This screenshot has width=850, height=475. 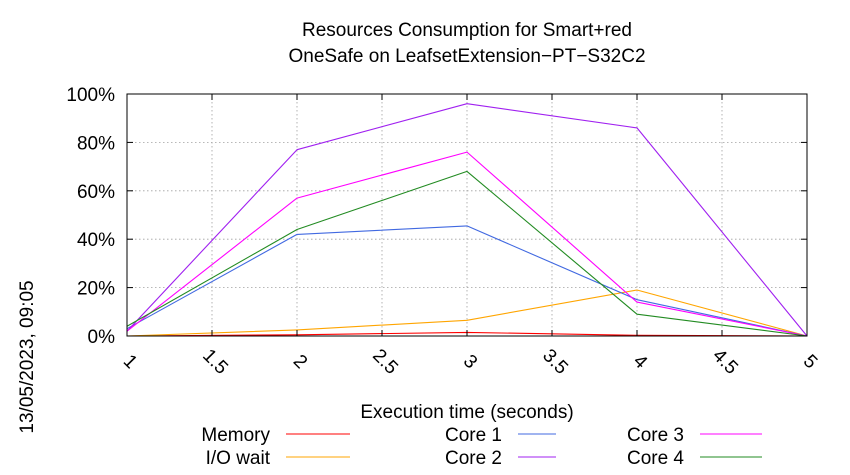 What do you see at coordinates (96, 240) in the screenshot?
I see `y-tick-label: 40%` at bounding box center [96, 240].